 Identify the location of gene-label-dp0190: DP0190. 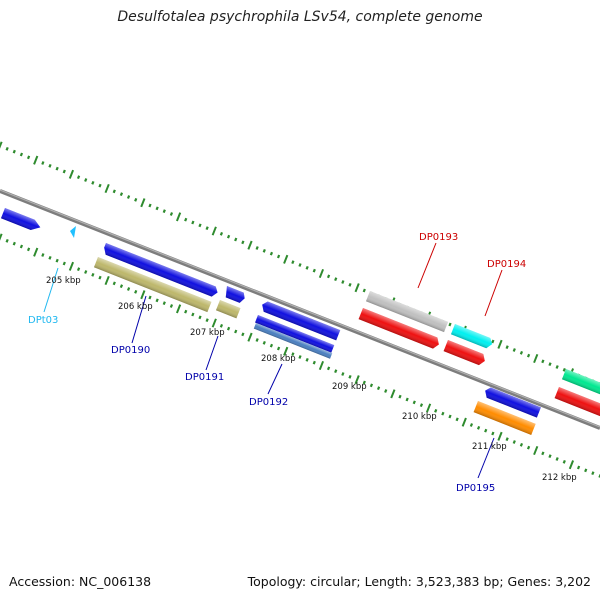
(130, 350).